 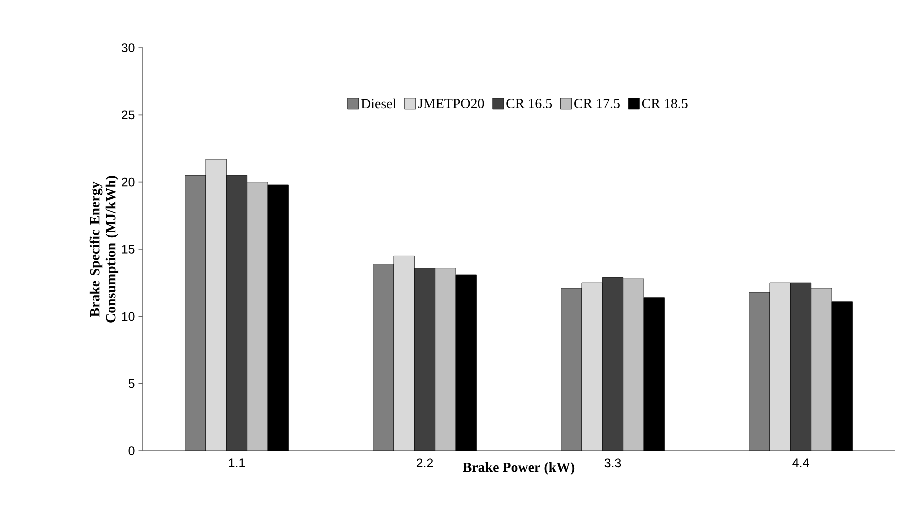 What do you see at coordinates (131, 451) in the screenshot?
I see `y-tick-label: 0` at bounding box center [131, 451].